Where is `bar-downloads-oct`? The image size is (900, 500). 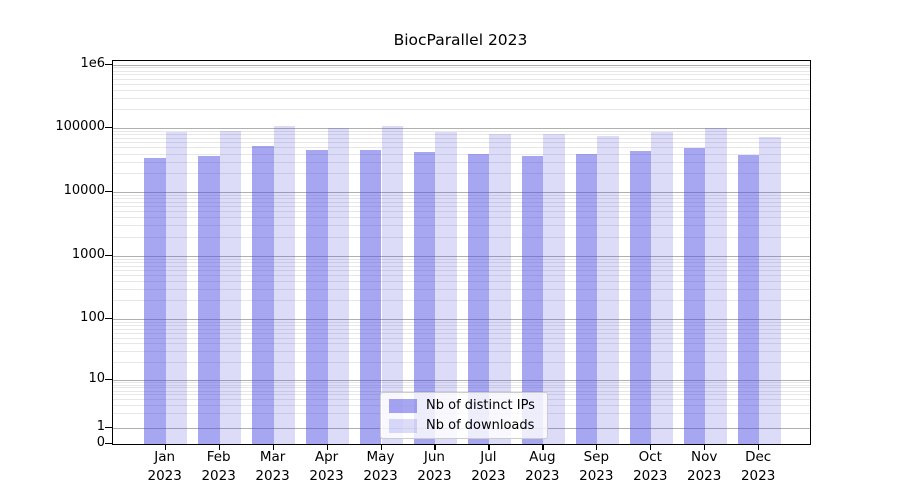
bar-downloads-oct is located at coordinates (662, 288).